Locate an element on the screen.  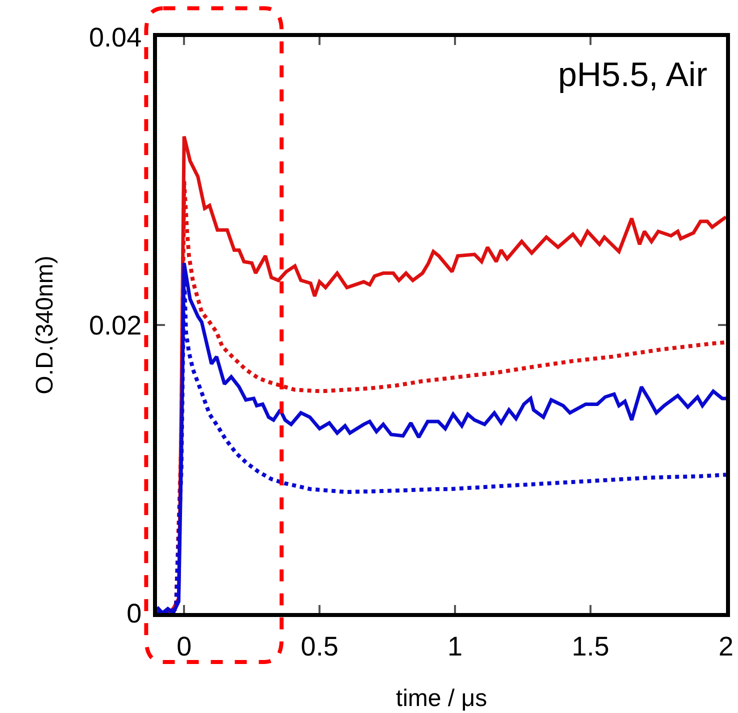
x-tick-label: 0.5 is located at coordinates (319, 646).